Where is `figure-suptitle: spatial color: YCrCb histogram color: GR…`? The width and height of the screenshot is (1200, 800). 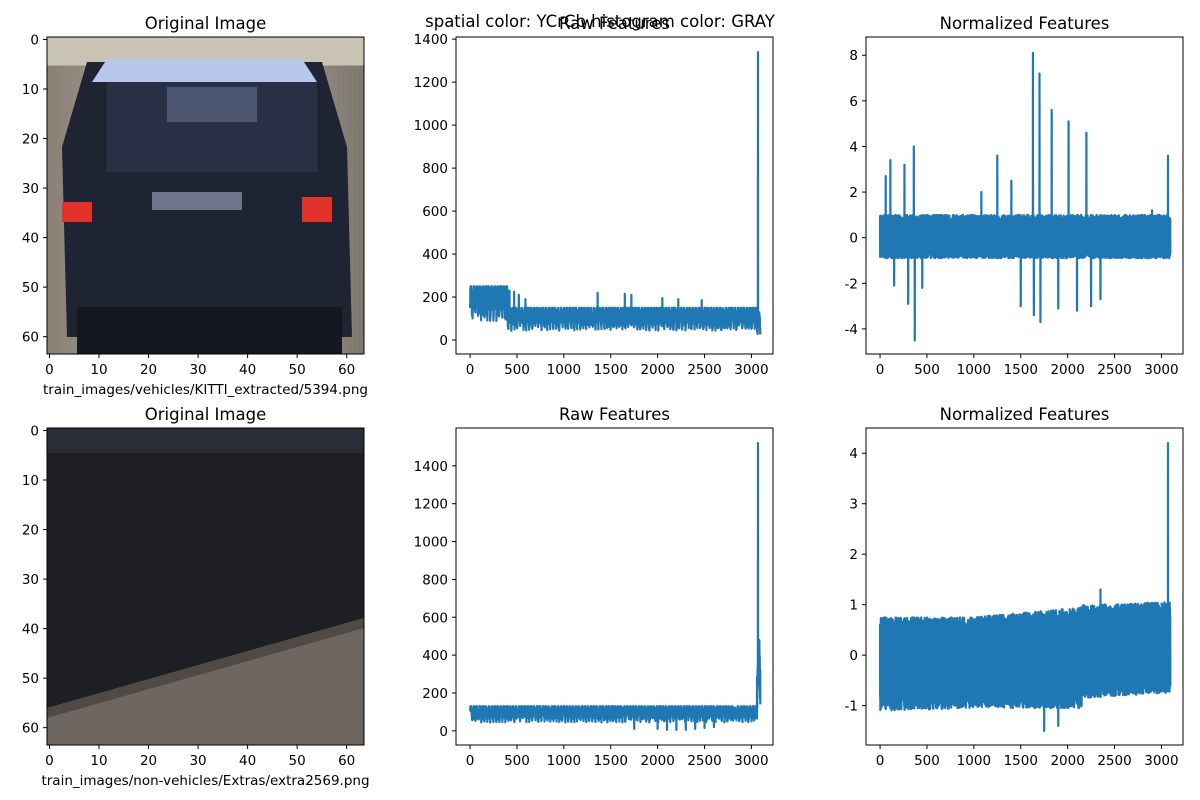
figure-suptitle: spatial color: YCrCb histogram color: GR… is located at coordinates (600, 21).